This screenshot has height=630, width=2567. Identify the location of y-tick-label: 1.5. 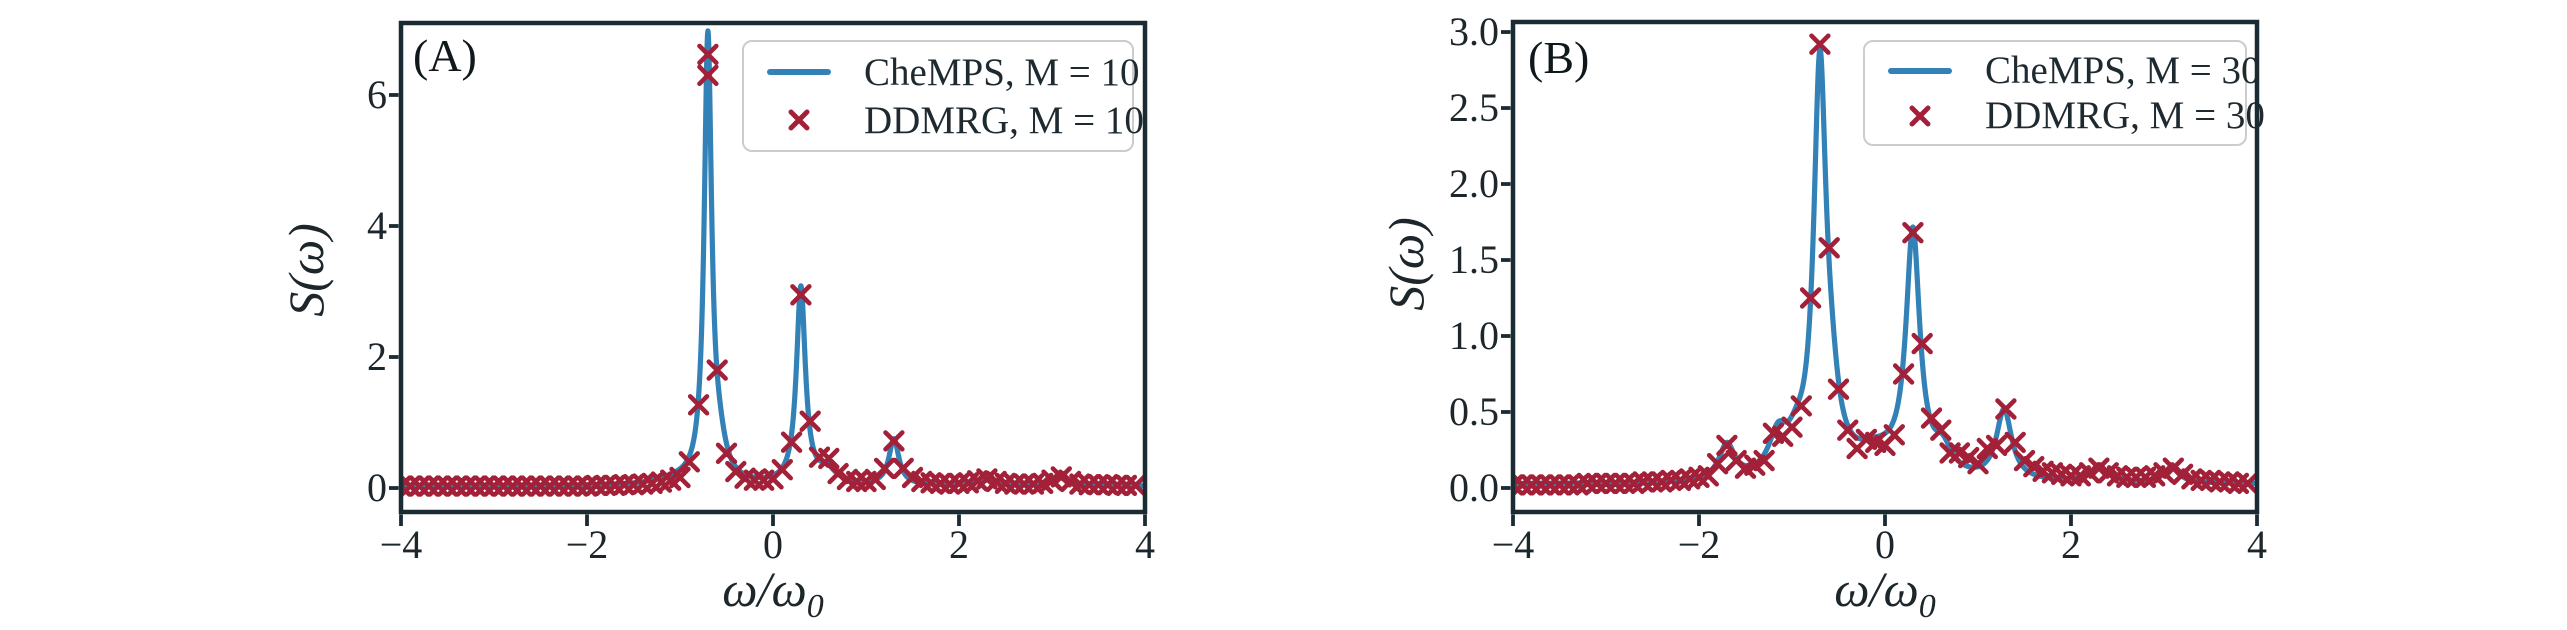
(1474, 259).